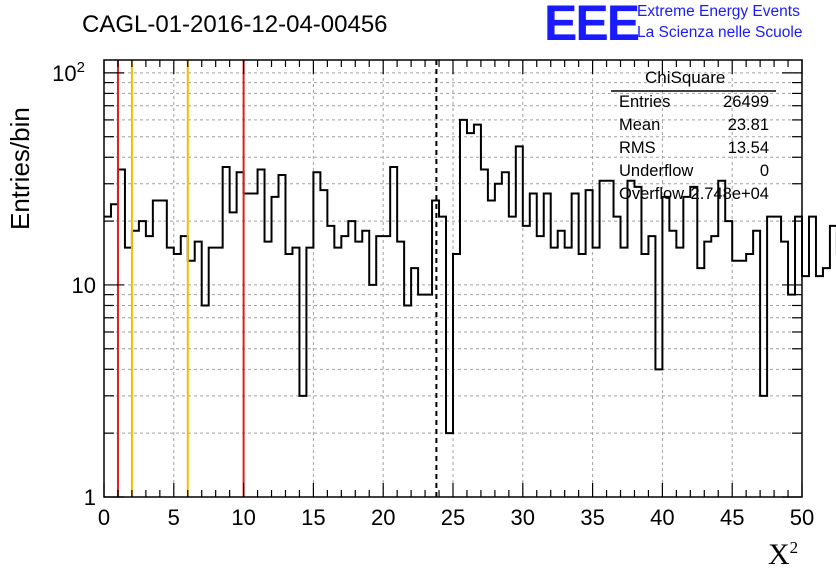  What do you see at coordinates (592, 517) in the screenshot?
I see `x-tick-label: 35` at bounding box center [592, 517].